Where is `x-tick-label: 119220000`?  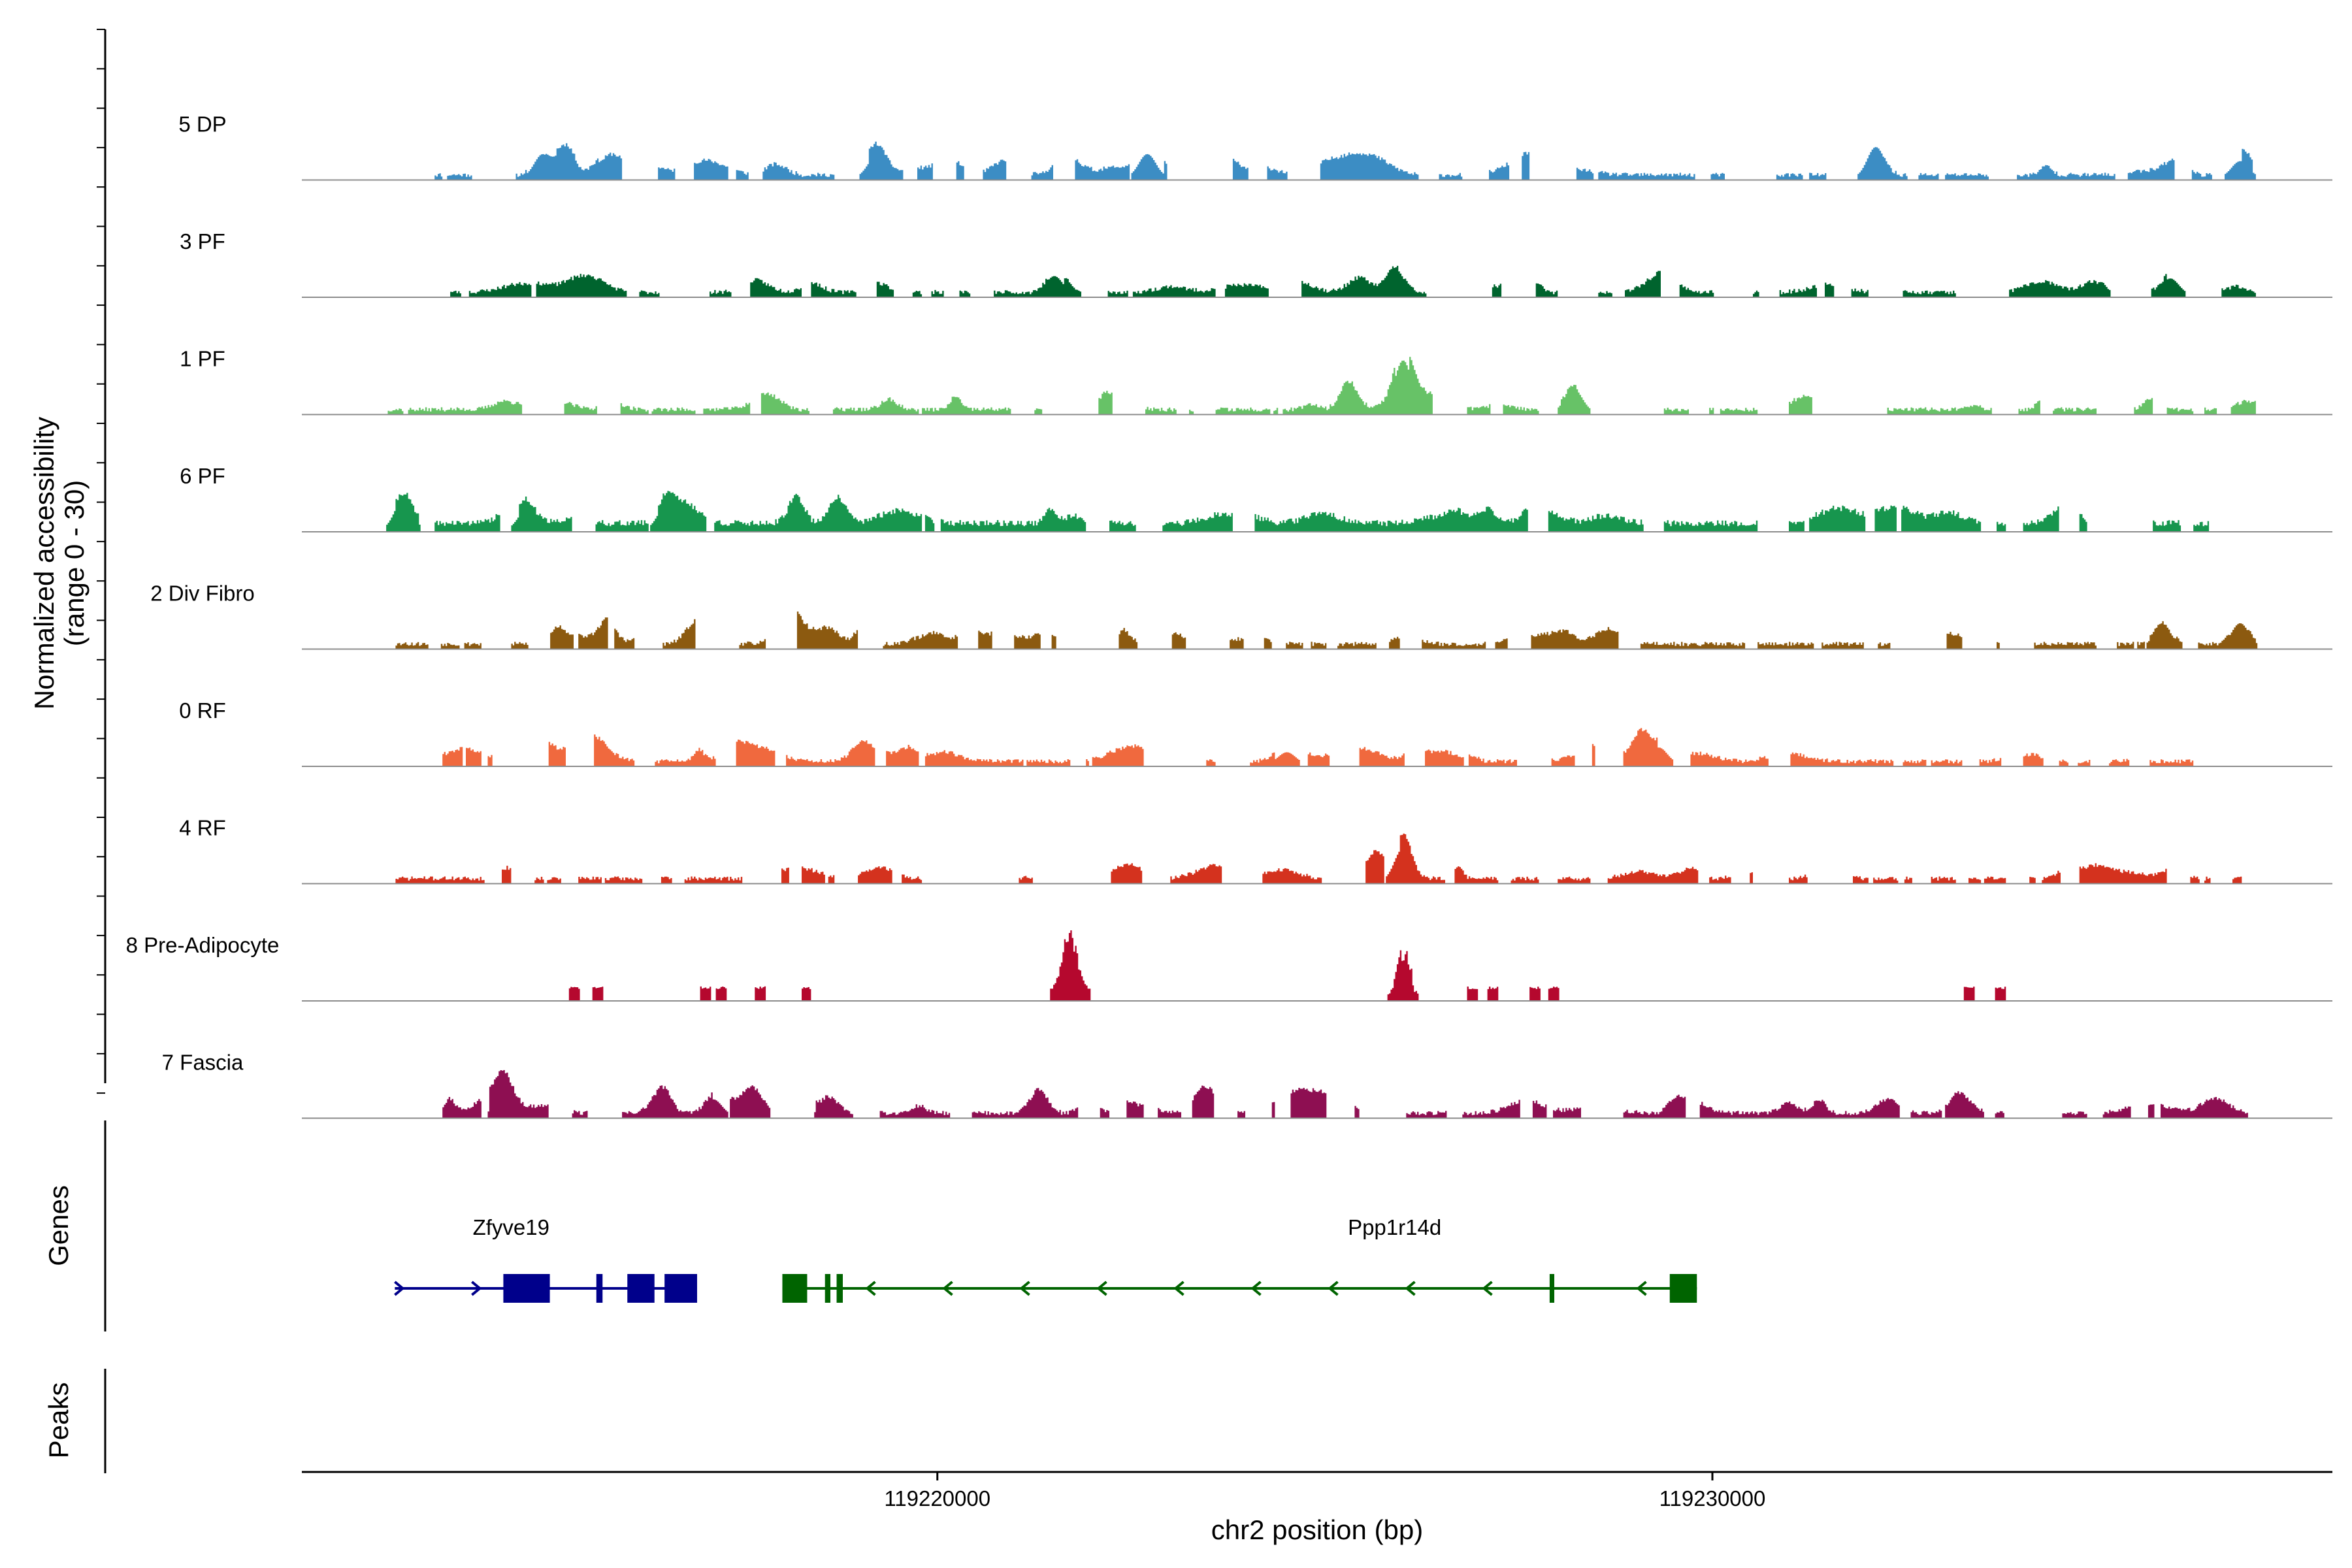 x-tick-label: 119220000 is located at coordinates (937, 1498).